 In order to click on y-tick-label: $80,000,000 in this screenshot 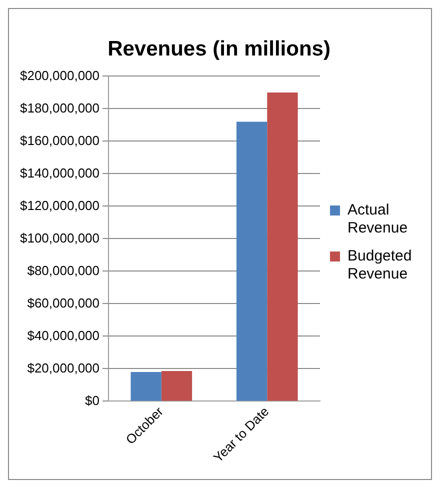, I will do `click(63, 270)`.